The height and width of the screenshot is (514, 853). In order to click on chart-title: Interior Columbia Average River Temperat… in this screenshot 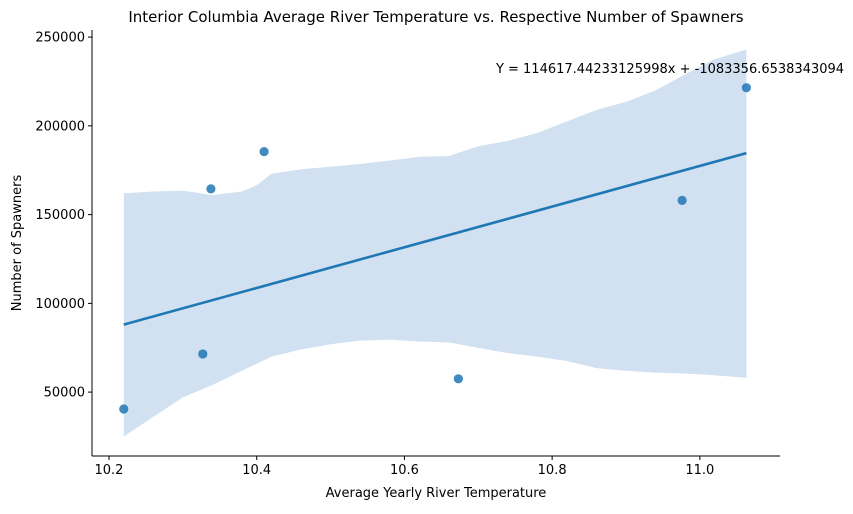, I will do `click(435, 17)`.